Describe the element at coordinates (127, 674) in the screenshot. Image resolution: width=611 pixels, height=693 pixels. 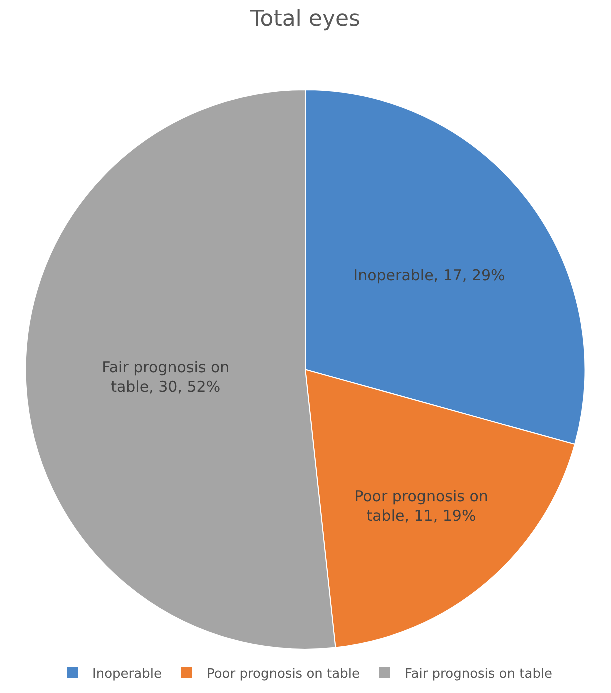
I see `legend-label: Inoperable` at that location.